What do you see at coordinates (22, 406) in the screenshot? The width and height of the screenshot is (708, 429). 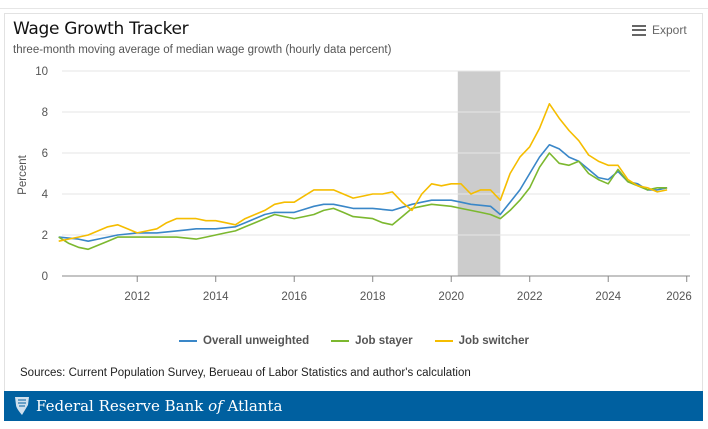 I see `eagle-logo-icon` at bounding box center [22, 406].